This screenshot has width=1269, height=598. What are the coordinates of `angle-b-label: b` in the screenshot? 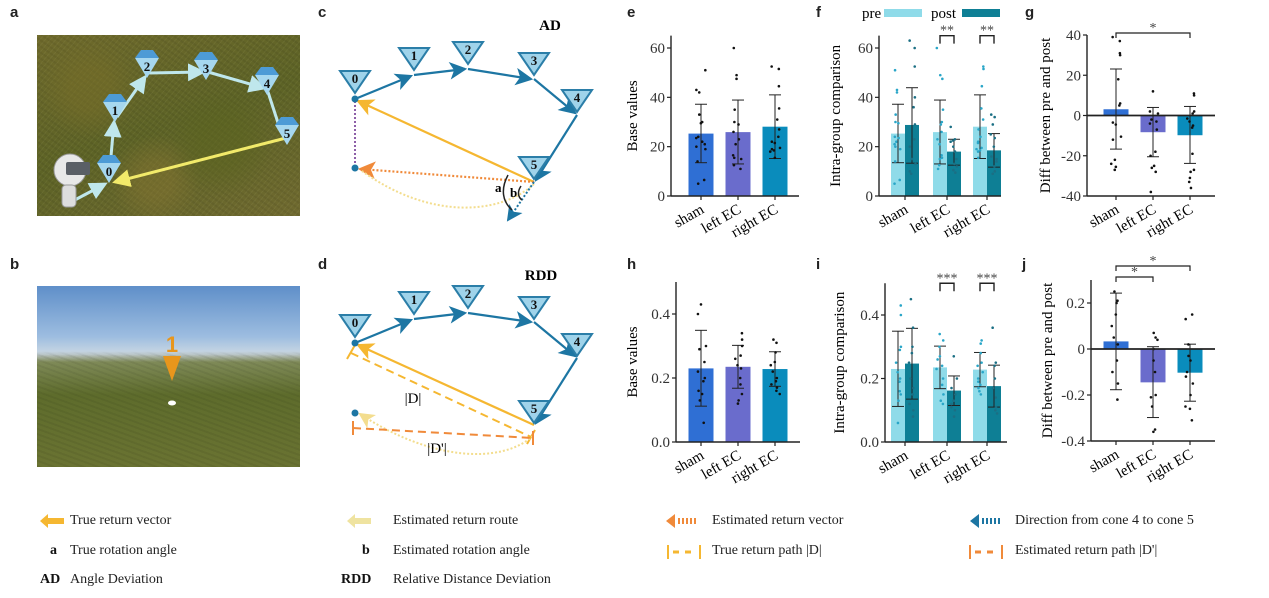 It's located at (513, 192).